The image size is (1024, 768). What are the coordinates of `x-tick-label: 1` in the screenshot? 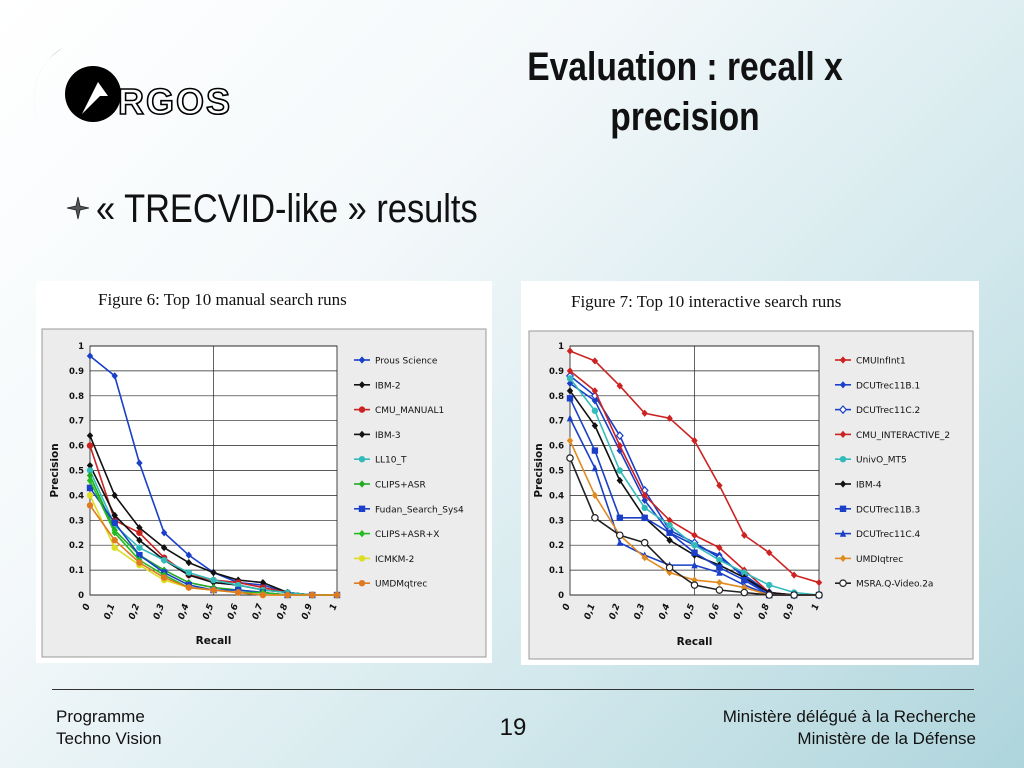 It's located at (816, 607).